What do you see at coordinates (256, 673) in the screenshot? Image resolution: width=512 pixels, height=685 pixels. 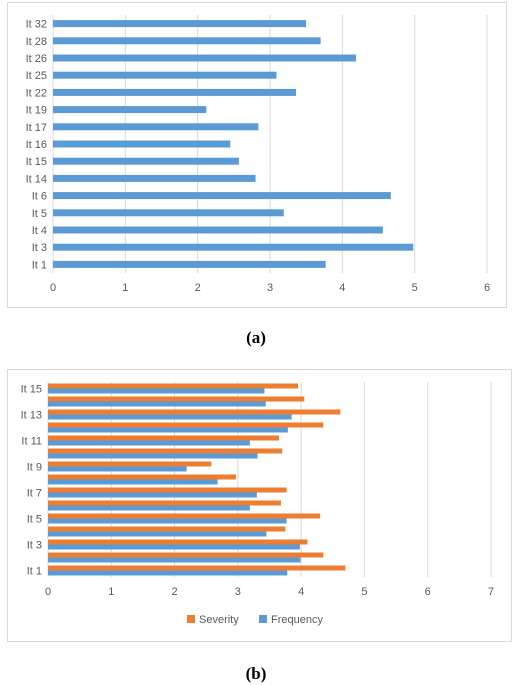 I see `caption-b: (b)` at bounding box center [256, 673].